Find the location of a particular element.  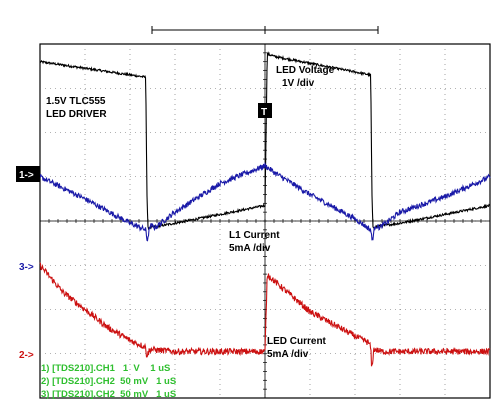

svg-text: 2-> is located at coordinates (26, 355).